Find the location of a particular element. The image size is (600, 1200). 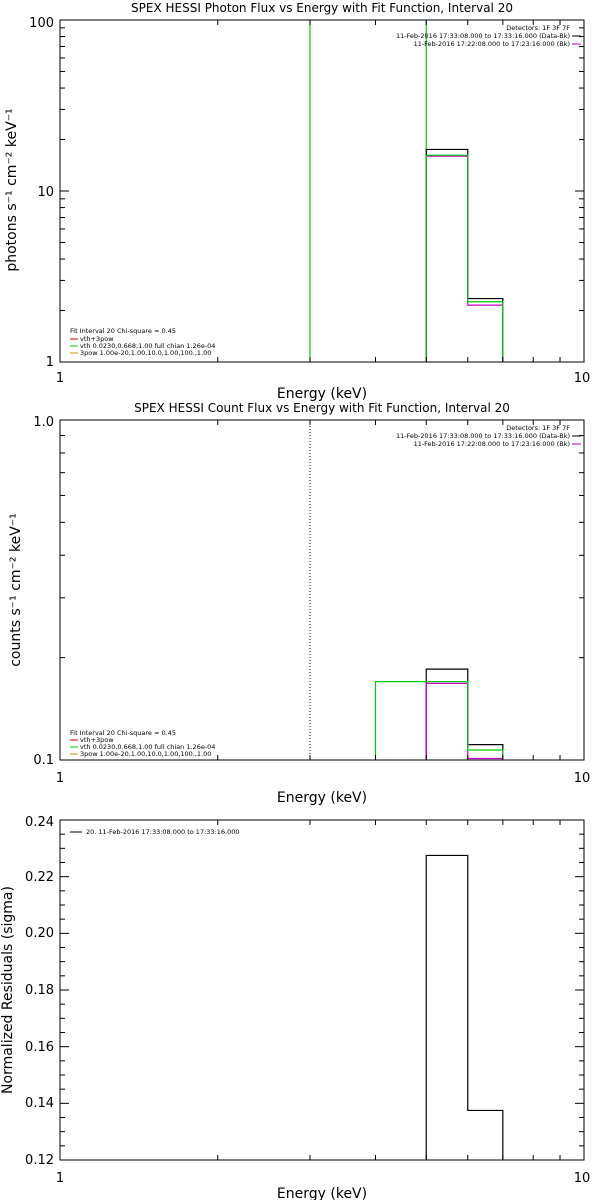

y-tick-label: 0.24 is located at coordinates (39, 822).